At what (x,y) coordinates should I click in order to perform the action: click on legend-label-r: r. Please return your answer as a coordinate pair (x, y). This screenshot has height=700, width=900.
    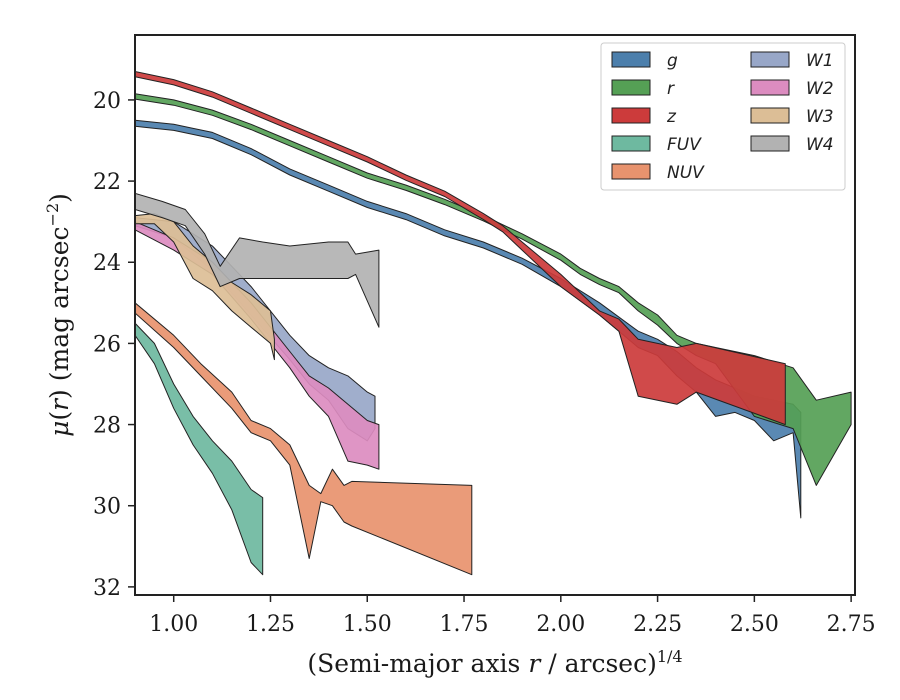
    Looking at the image, I should click on (671, 89).